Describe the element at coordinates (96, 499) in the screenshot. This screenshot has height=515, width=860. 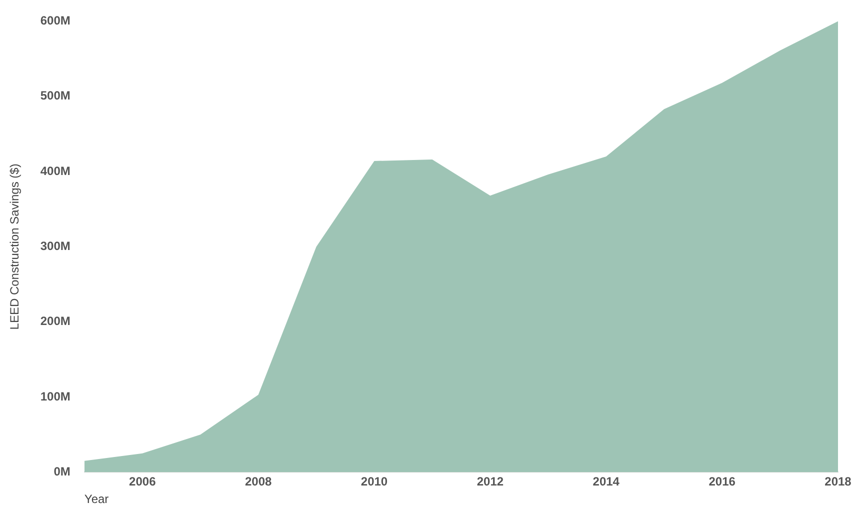
I see `x-axis-title: Year` at that location.